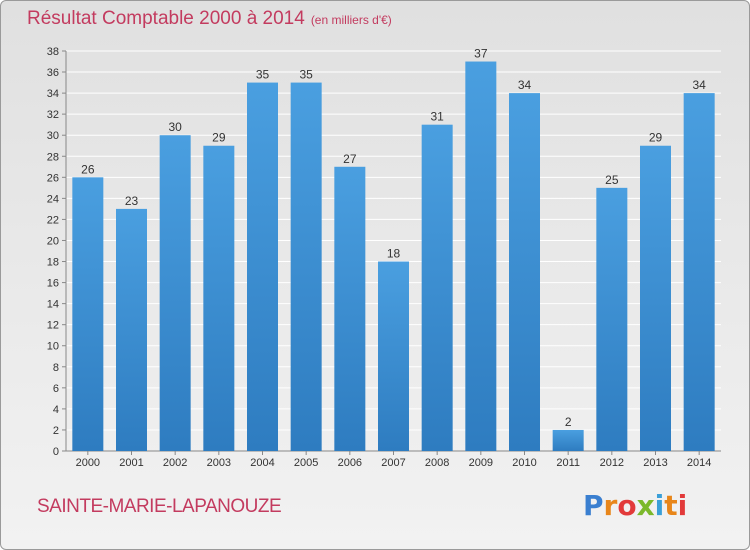 The image size is (750, 550). What do you see at coordinates (593, 505) in the screenshot?
I see `logo-letter: P` at bounding box center [593, 505].